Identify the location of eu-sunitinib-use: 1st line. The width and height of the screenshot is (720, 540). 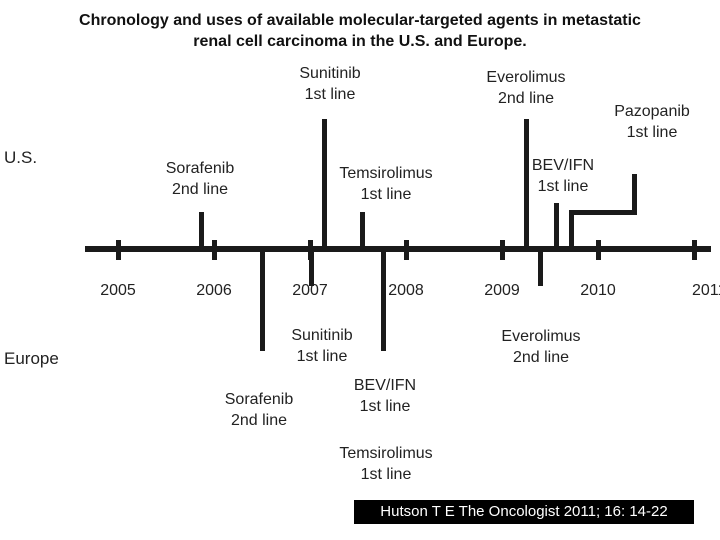
(322, 356).